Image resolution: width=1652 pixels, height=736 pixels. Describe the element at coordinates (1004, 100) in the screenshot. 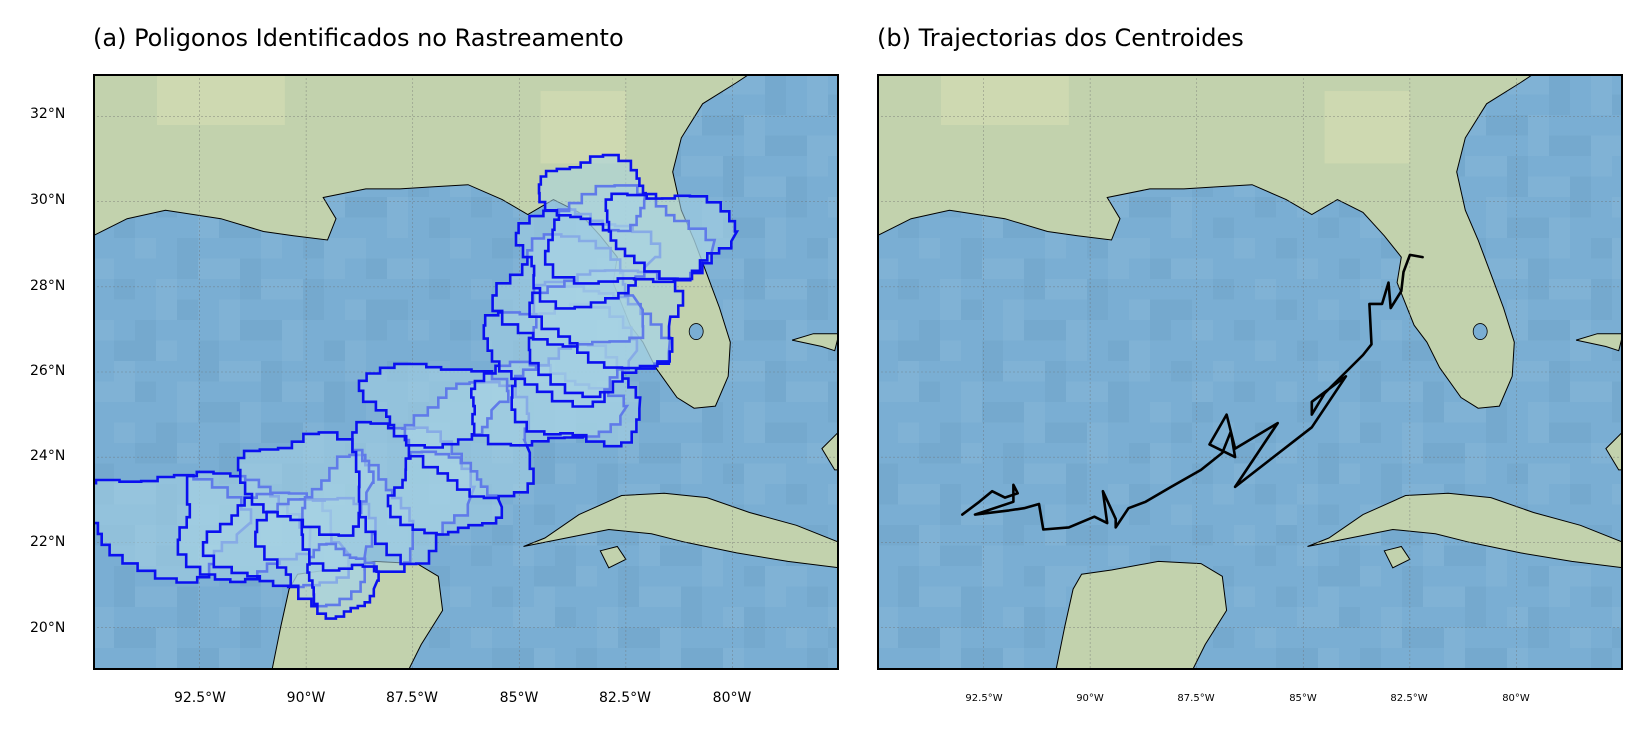

I see `land-light-patch-b` at that location.